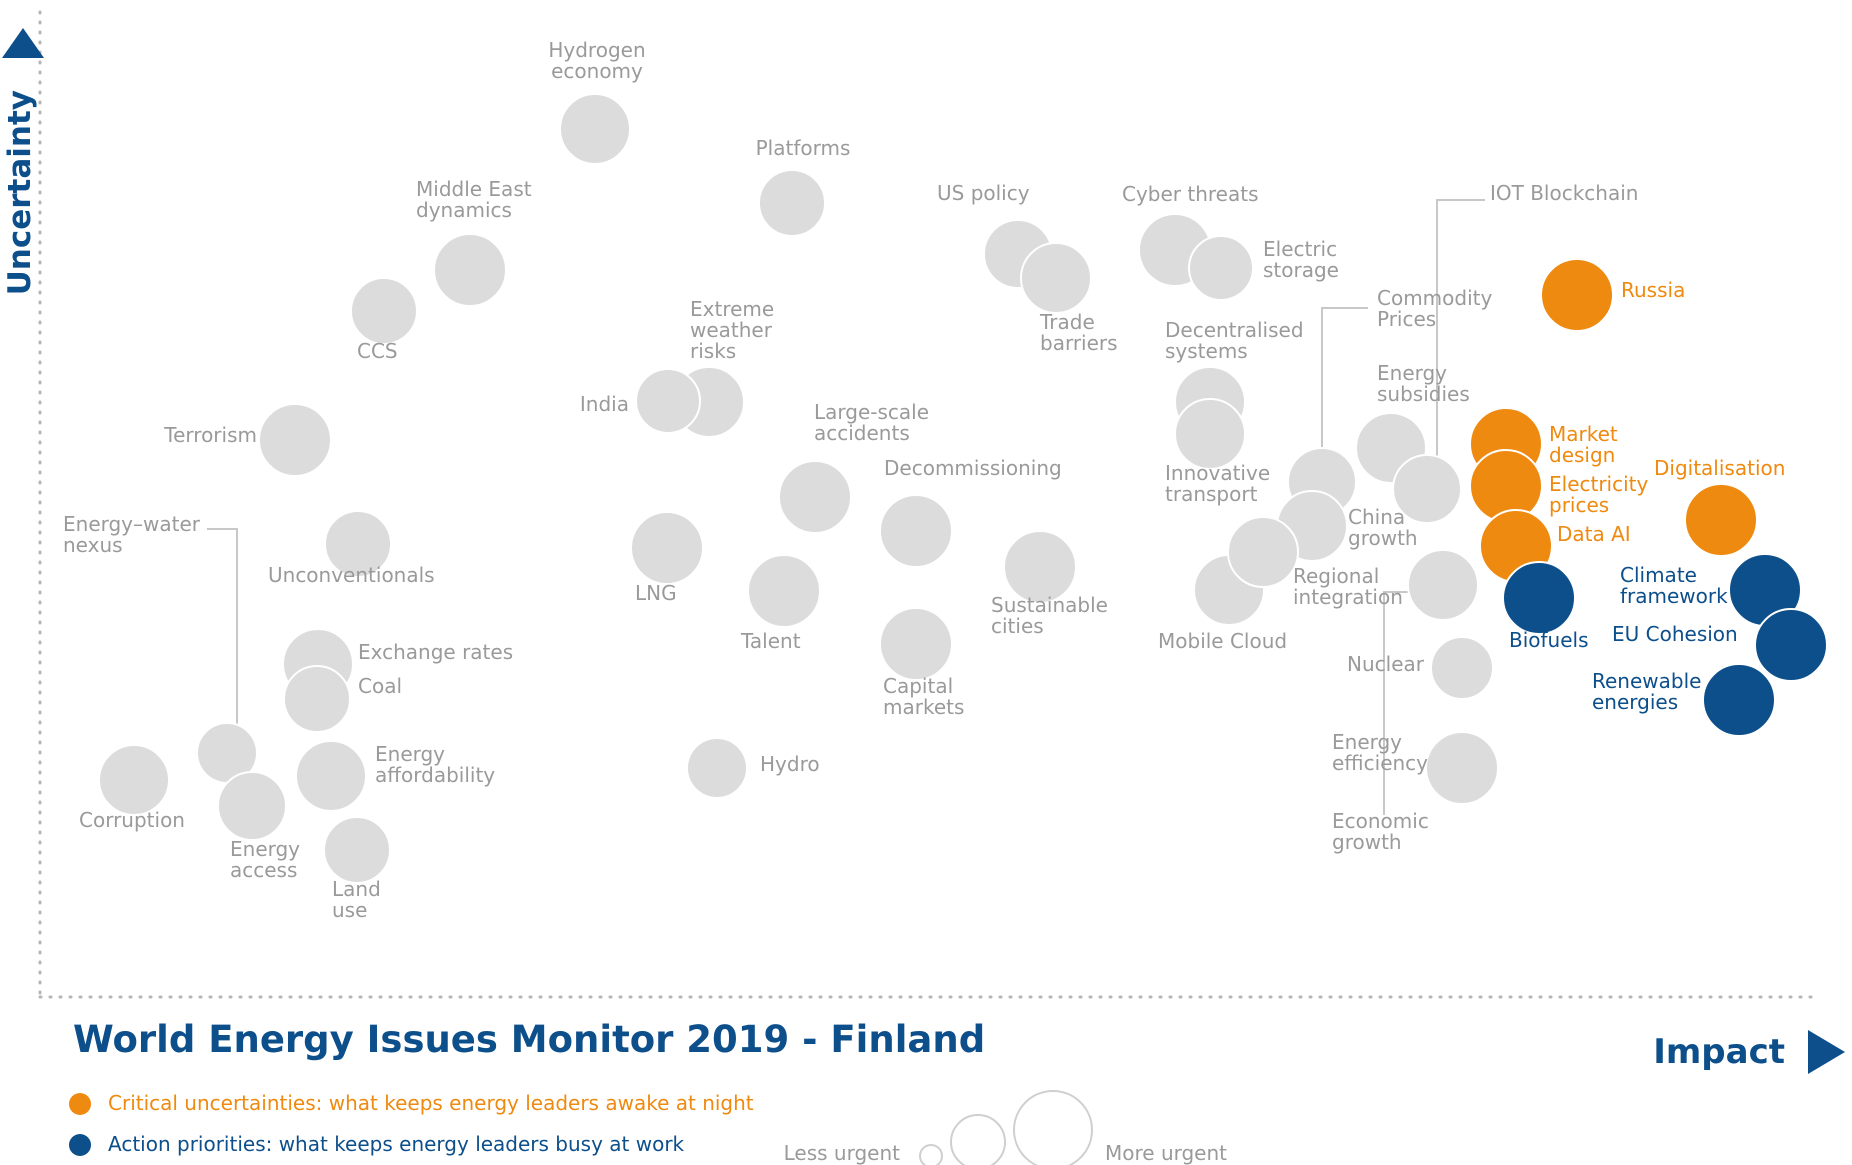 This screenshot has width=1852, height=1165. I want to click on issue-label-exchange-rates: Exchange rates, so click(435, 652).